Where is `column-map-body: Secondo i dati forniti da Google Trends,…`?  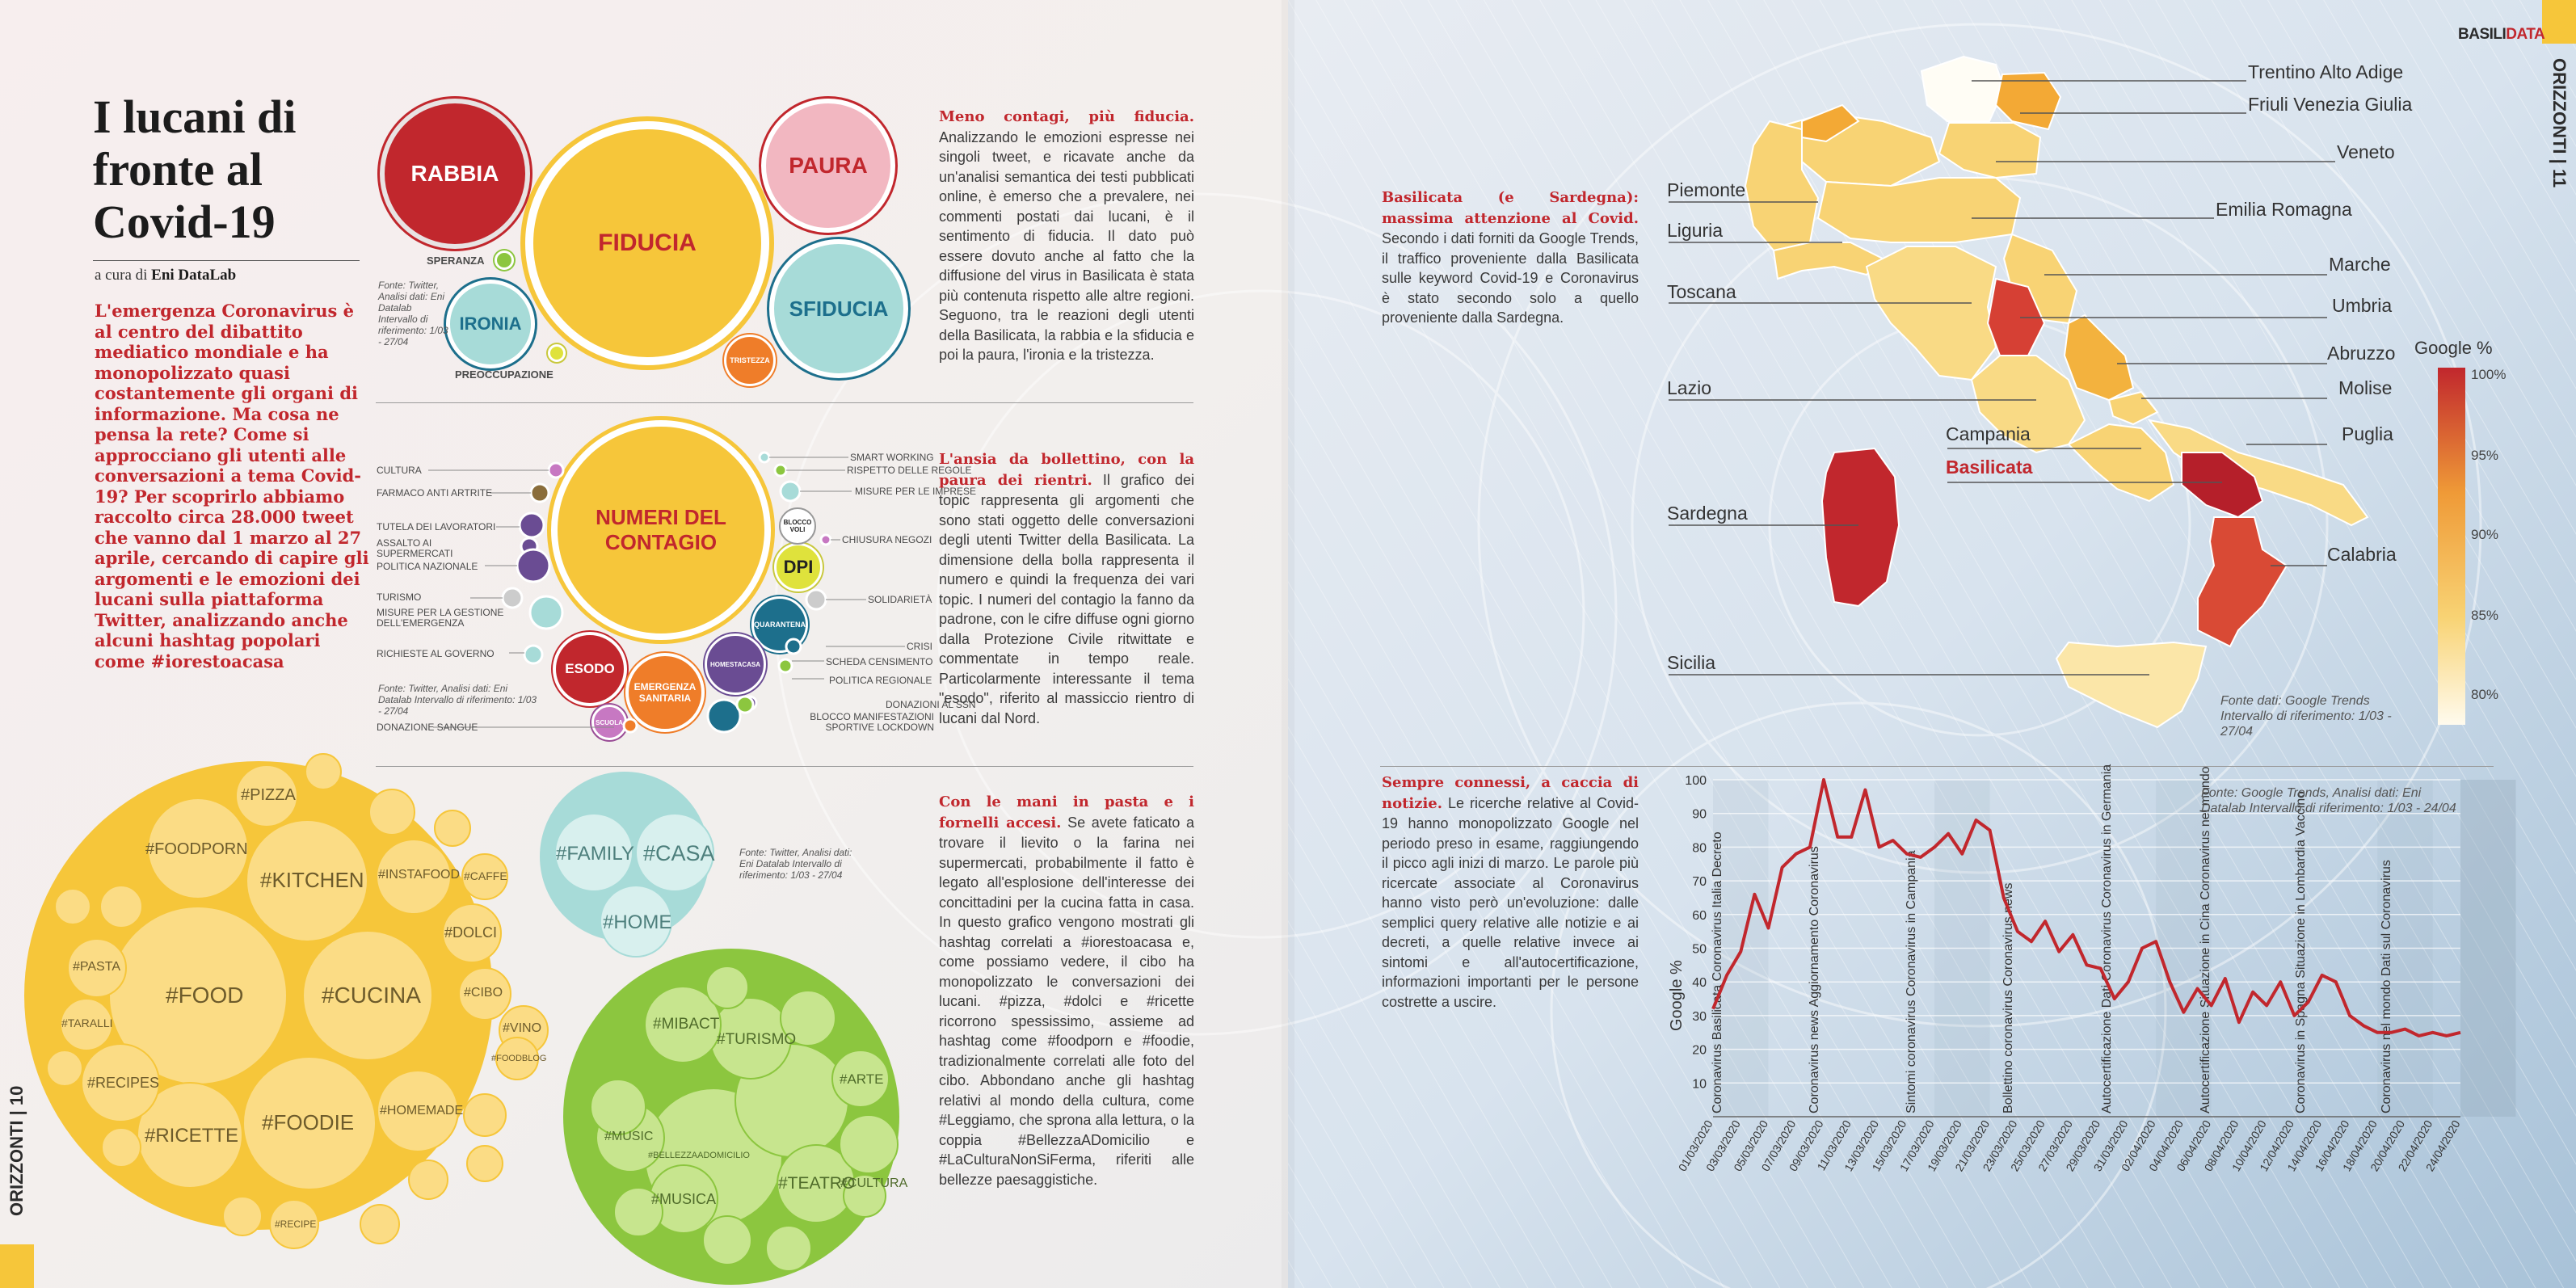 column-map-body: Secondo i dati forniti da Google Trends,… is located at coordinates (1510, 278).